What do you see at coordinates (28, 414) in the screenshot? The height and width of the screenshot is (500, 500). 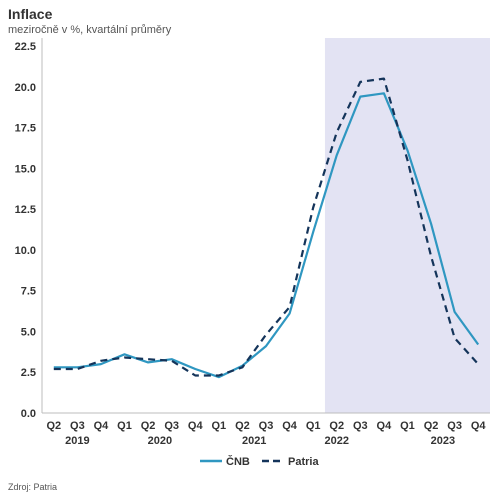 I see `y-tick-label: 0.0` at bounding box center [28, 414].